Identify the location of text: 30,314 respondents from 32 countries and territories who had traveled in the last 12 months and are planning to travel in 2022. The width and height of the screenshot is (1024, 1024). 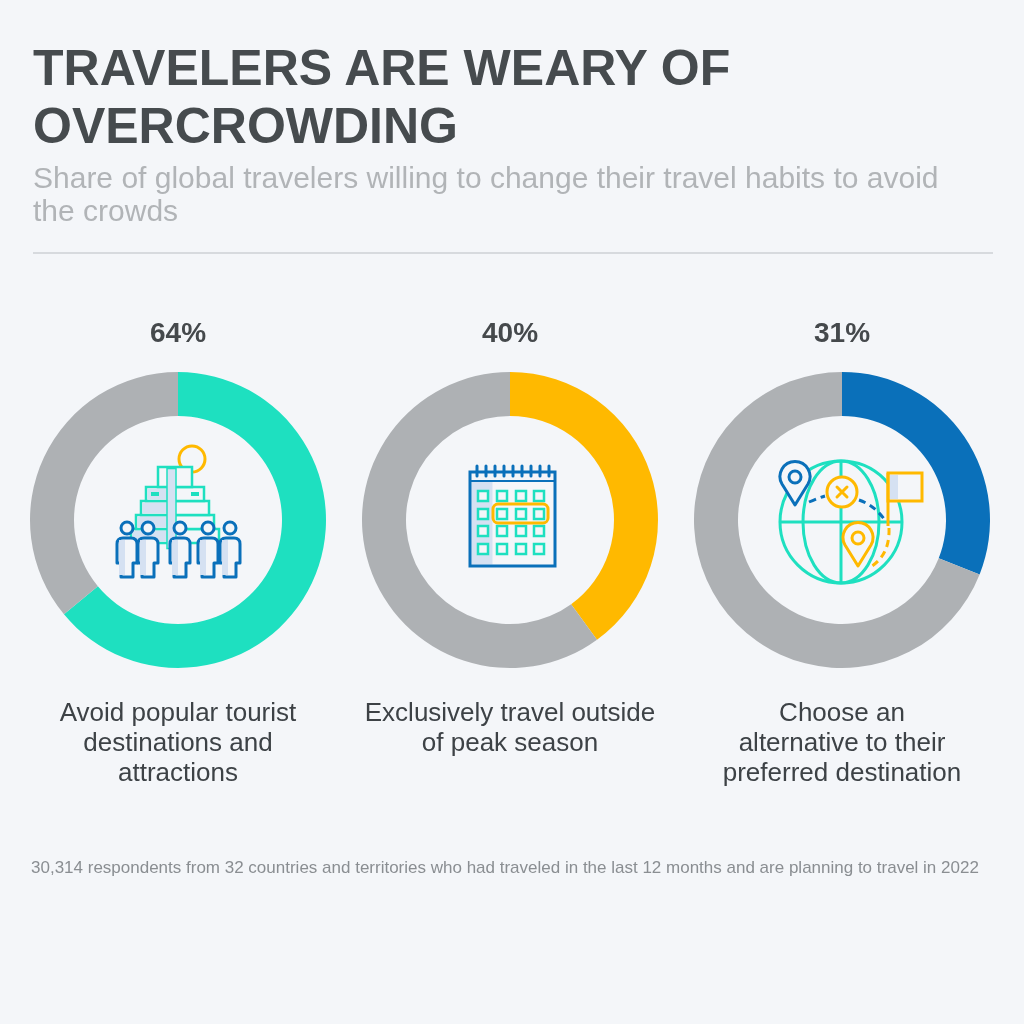
(505, 868).